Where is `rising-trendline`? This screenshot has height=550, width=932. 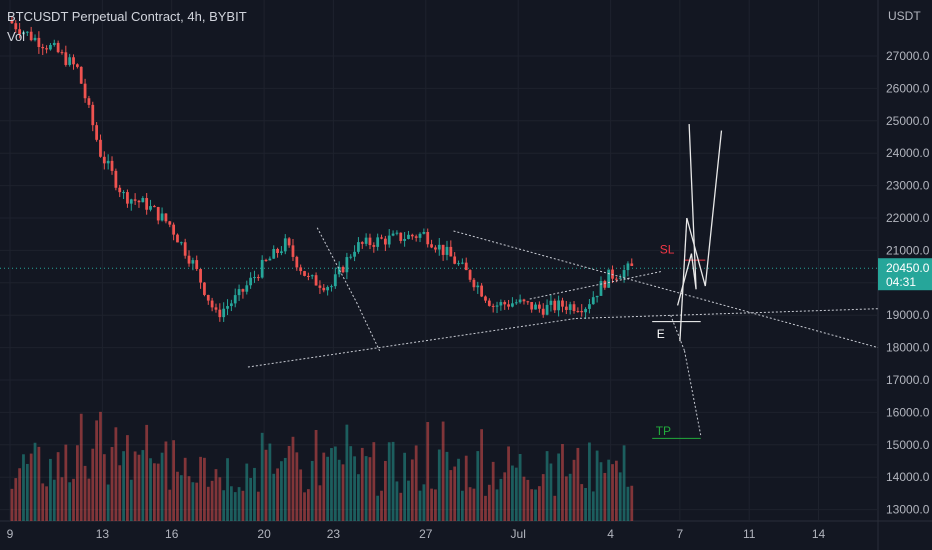
rising-trendline is located at coordinates (727, 313).